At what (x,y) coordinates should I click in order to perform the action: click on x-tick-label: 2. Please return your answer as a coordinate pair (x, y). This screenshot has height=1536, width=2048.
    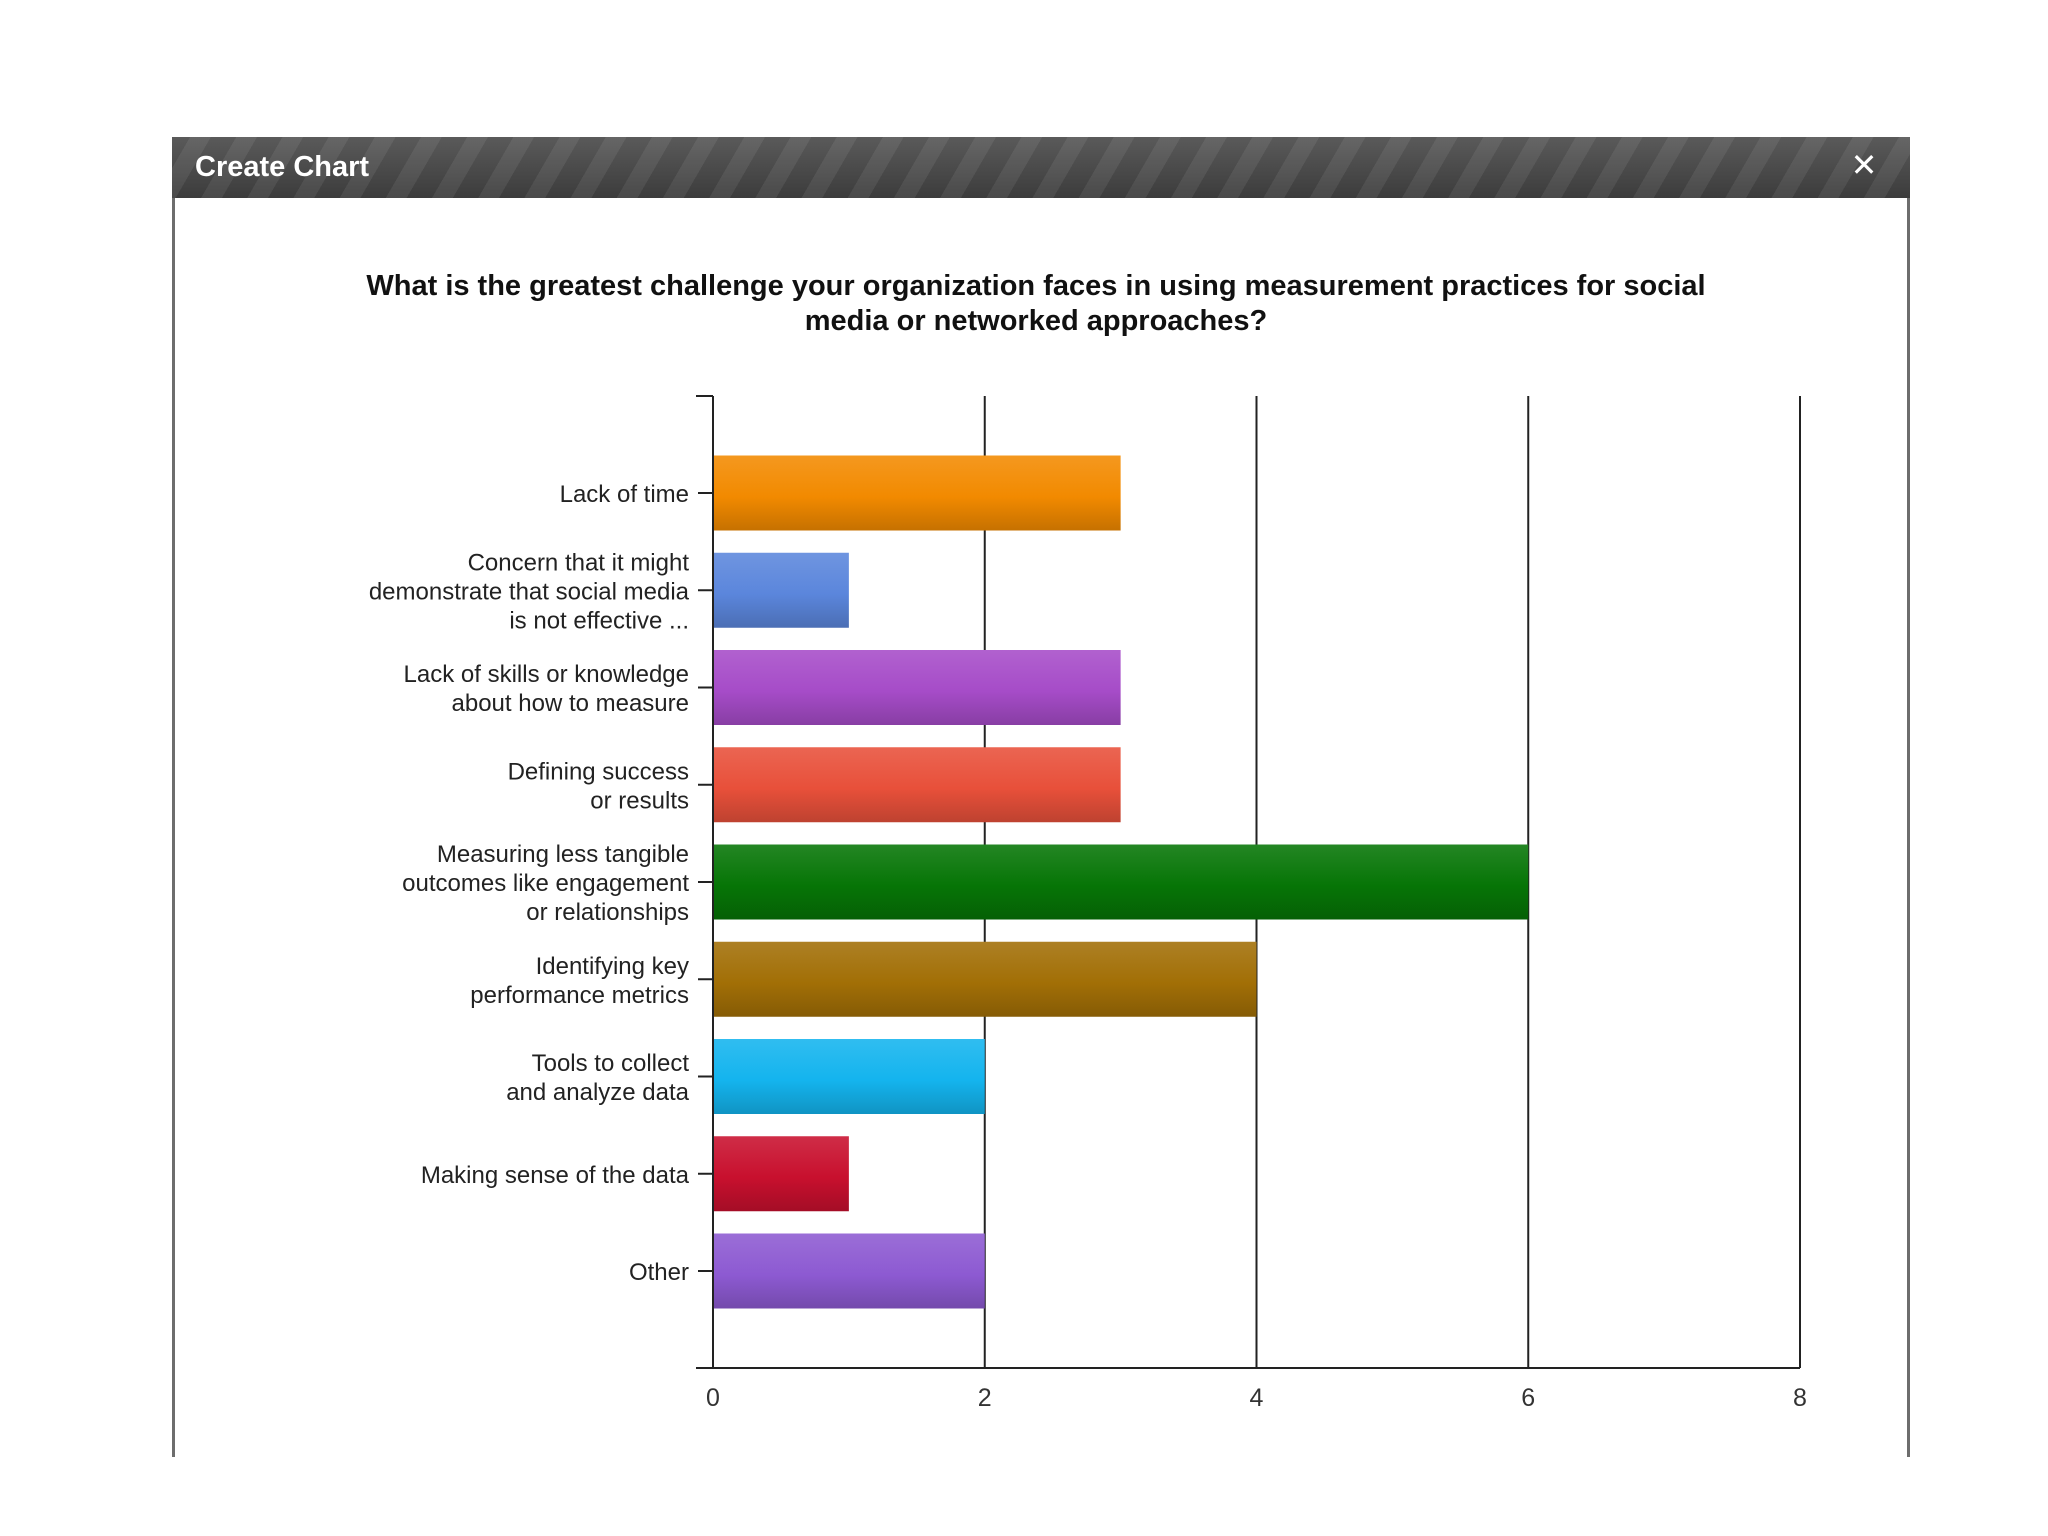
    Looking at the image, I should click on (985, 1398).